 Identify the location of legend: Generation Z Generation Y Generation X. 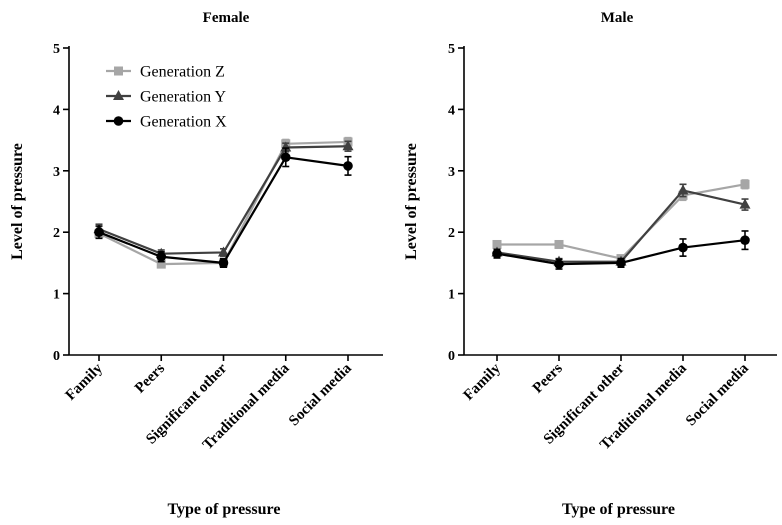
(166, 97).